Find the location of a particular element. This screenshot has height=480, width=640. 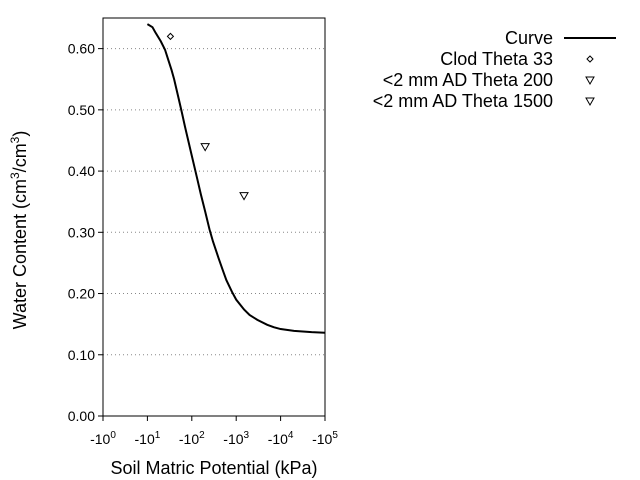

legend-label: <2 mm AD Theta 1500 is located at coordinates (463, 101).